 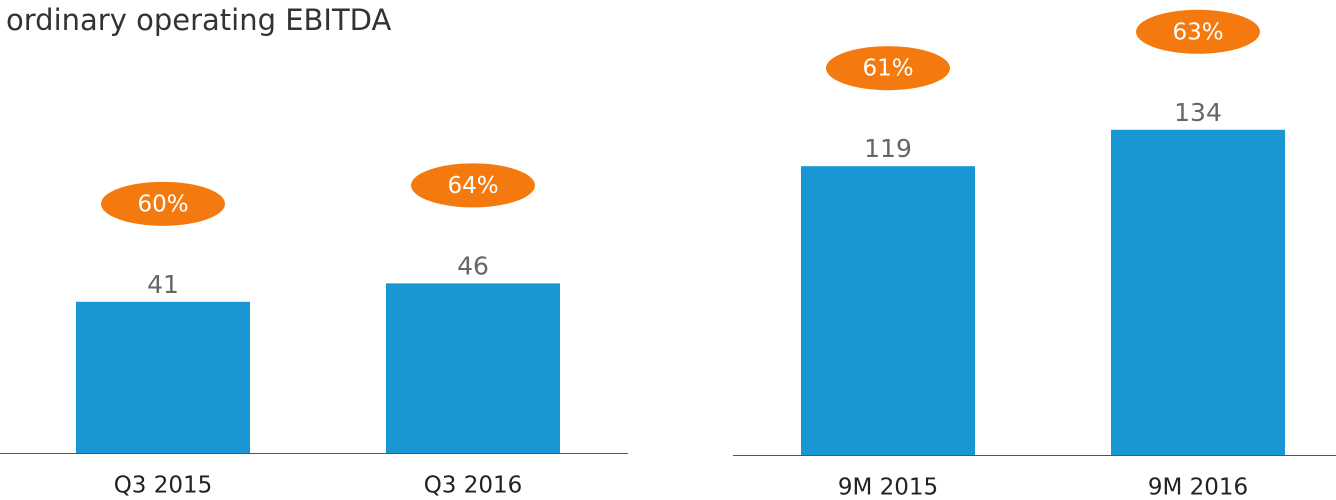 What do you see at coordinates (163, 486) in the screenshot?
I see `category-label: Q3 2015` at bounding box center [163, 486].